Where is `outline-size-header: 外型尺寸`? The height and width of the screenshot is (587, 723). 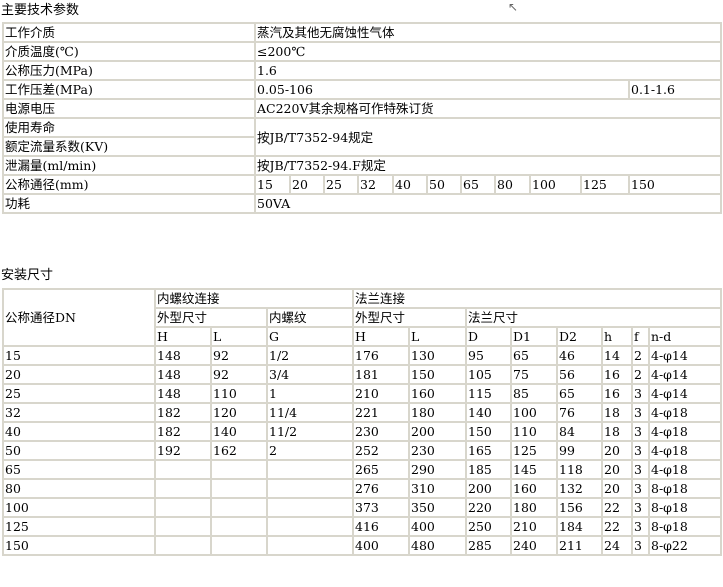 outline-size-header: 外型尺寸 is located at coordinates (211, 317).